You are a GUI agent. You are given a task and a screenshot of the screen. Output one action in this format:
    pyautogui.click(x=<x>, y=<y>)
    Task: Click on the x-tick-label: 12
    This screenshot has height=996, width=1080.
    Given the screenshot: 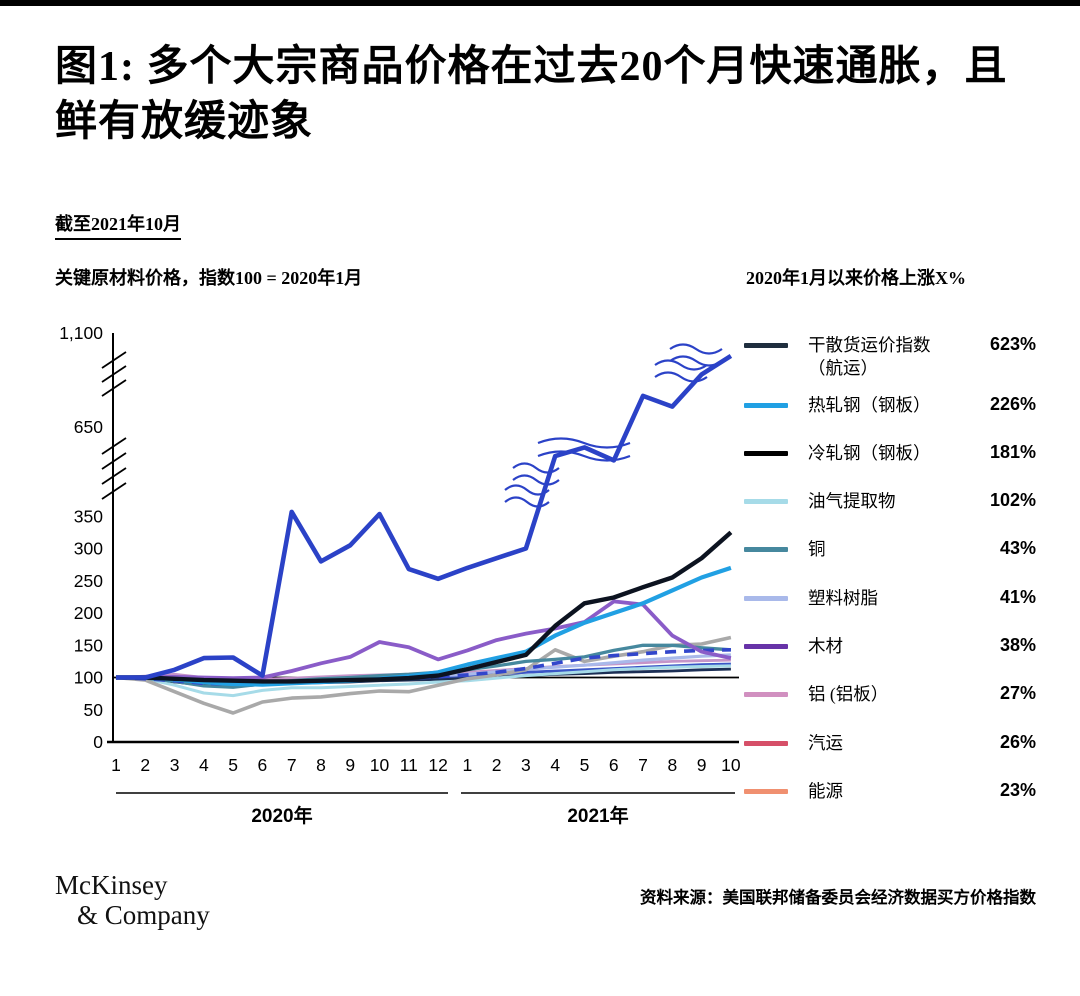 What is the action you would take?
    pyautogui.click(x=437, y=765)
    